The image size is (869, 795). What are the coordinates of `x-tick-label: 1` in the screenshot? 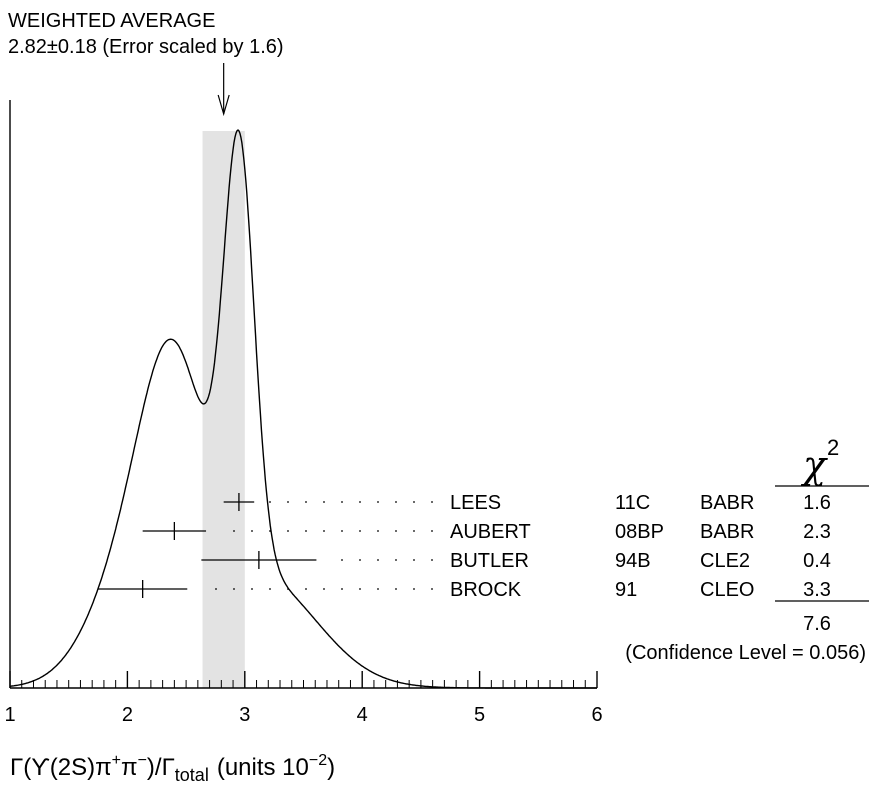 It's located at (9, 715).